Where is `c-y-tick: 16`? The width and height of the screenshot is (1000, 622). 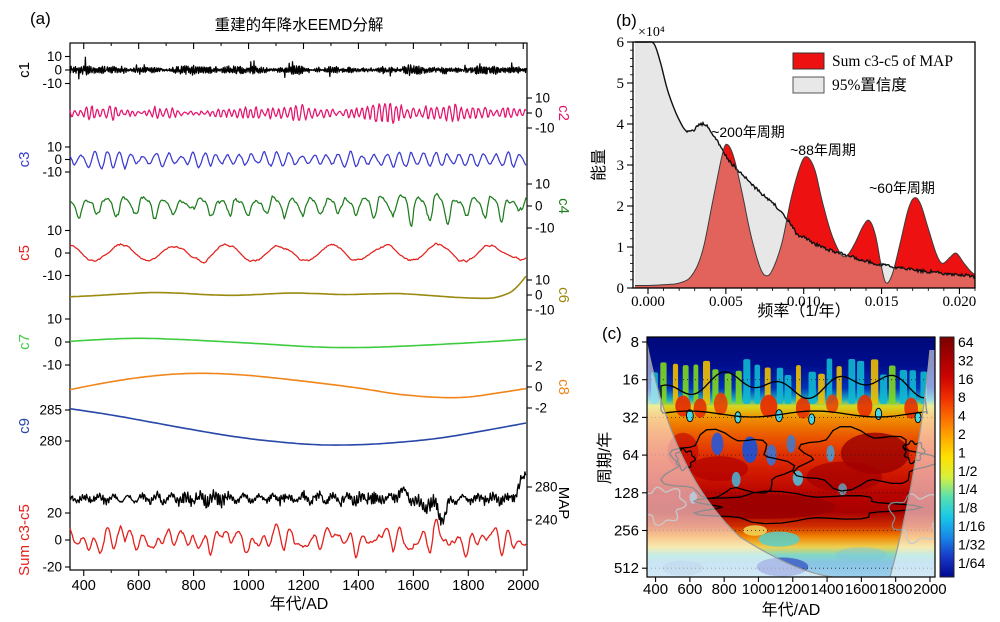
c-y-tick: 16 is located at coordinates (630, 380).